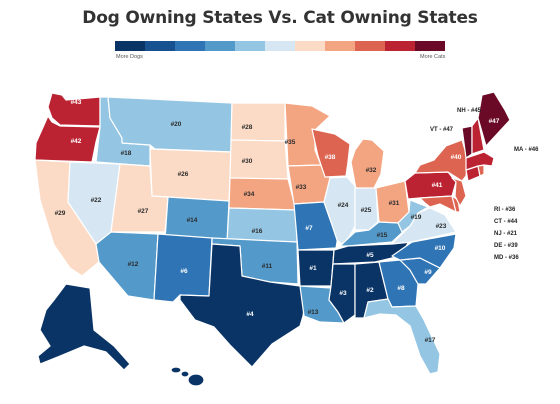 The width and height of the screenshot is (560, 404). Describe the element at coordinates (442, 130) in the screenshot. I see `callout-vt: VT - #47` at that location.